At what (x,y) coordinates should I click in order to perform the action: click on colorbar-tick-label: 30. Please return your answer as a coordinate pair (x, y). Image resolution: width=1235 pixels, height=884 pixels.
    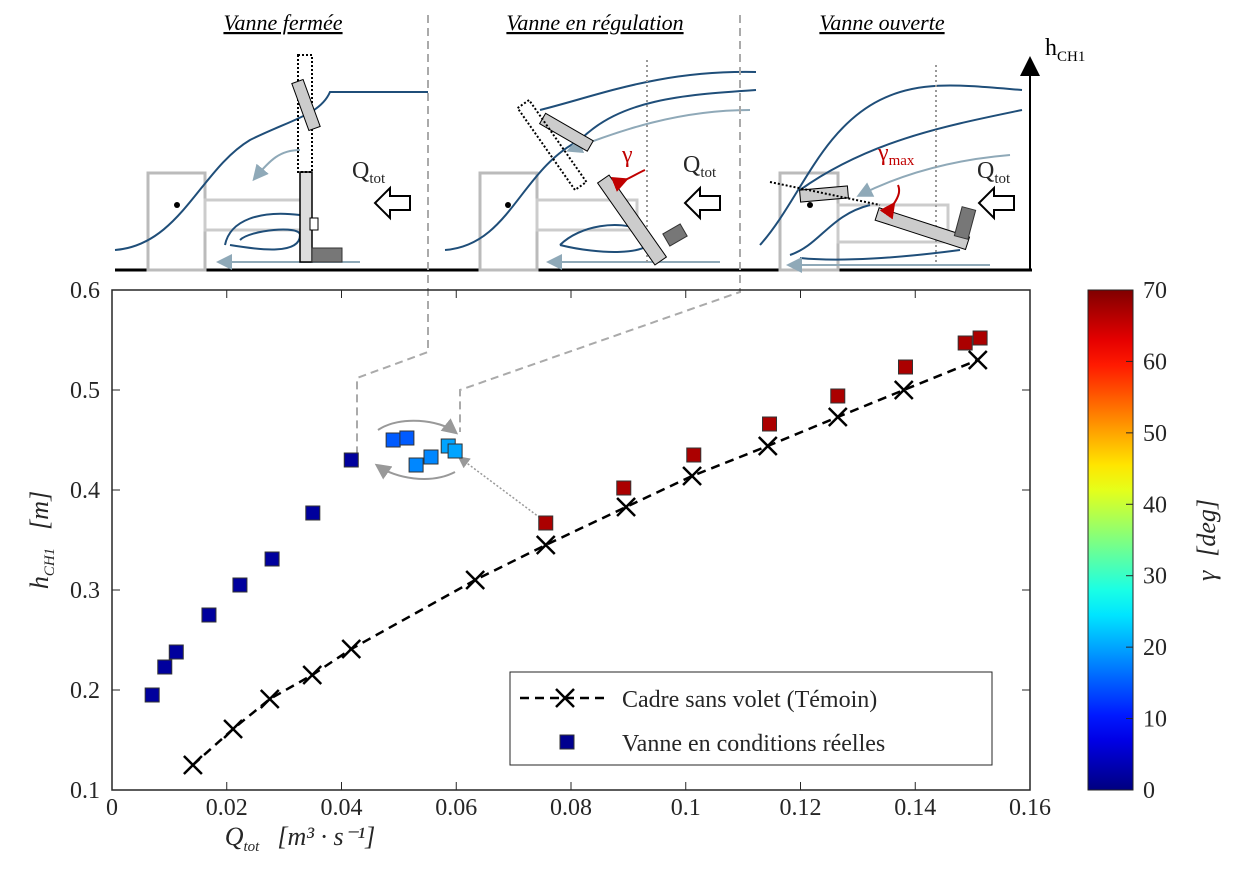
    Looking at the image, I should click on (1155, 577).